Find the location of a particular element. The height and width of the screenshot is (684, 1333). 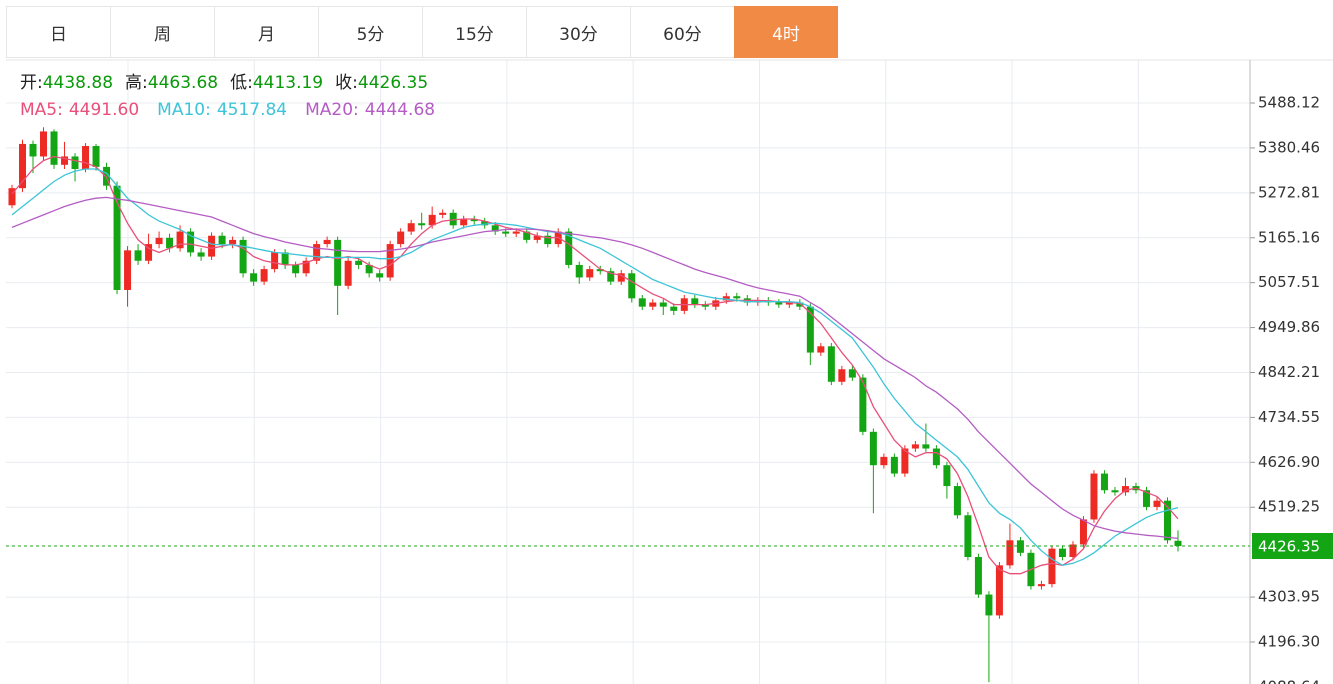

y-tick-label: 5380.46 is located at coordinates (1289, 147).